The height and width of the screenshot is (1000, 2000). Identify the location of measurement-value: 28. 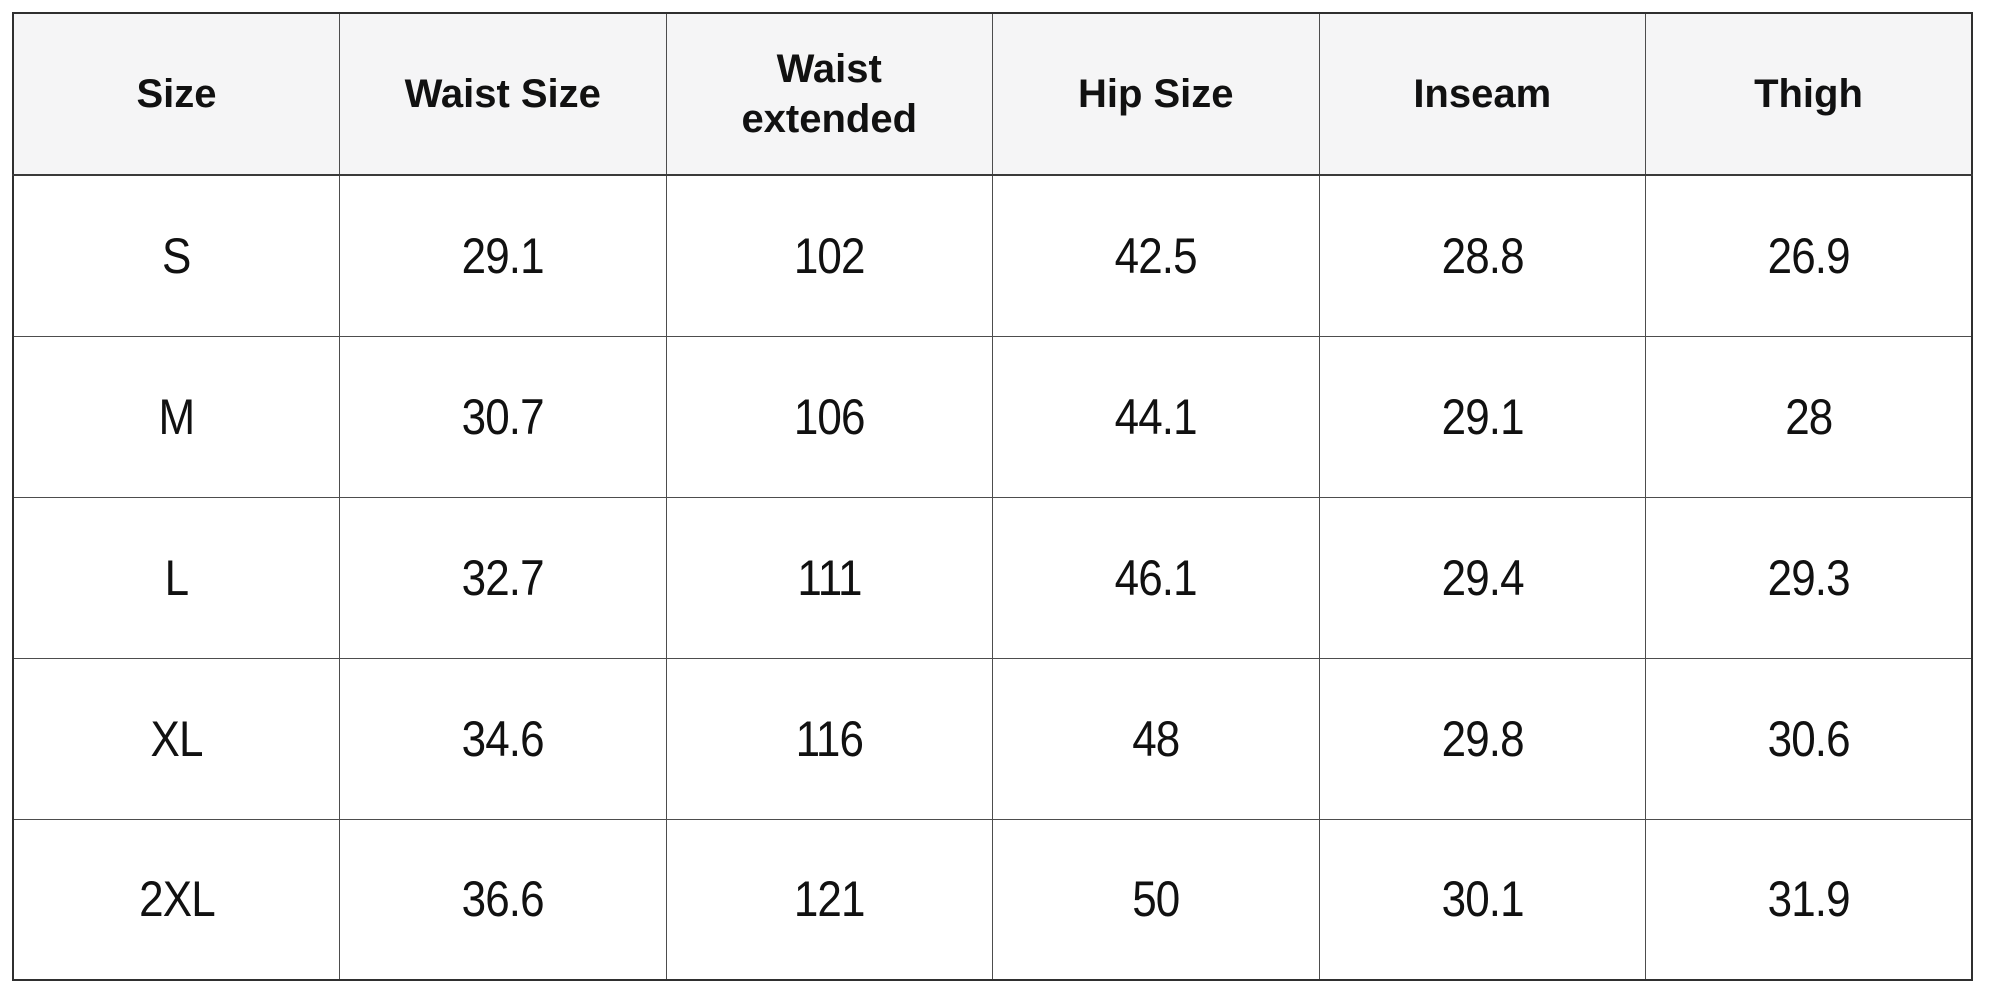
(1808, 416).